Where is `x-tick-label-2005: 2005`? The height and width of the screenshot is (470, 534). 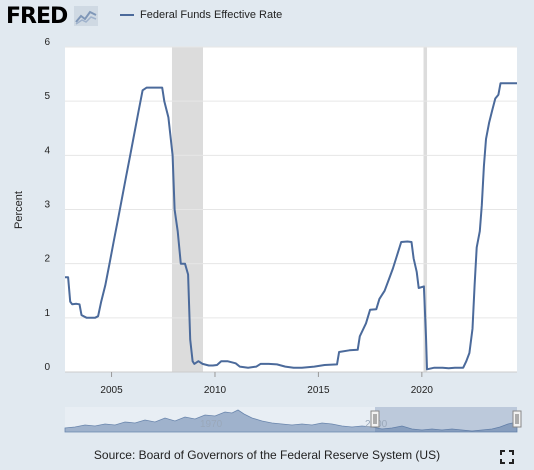
x-tick-label-2005: 2005 is located at coordinates (111, 390).